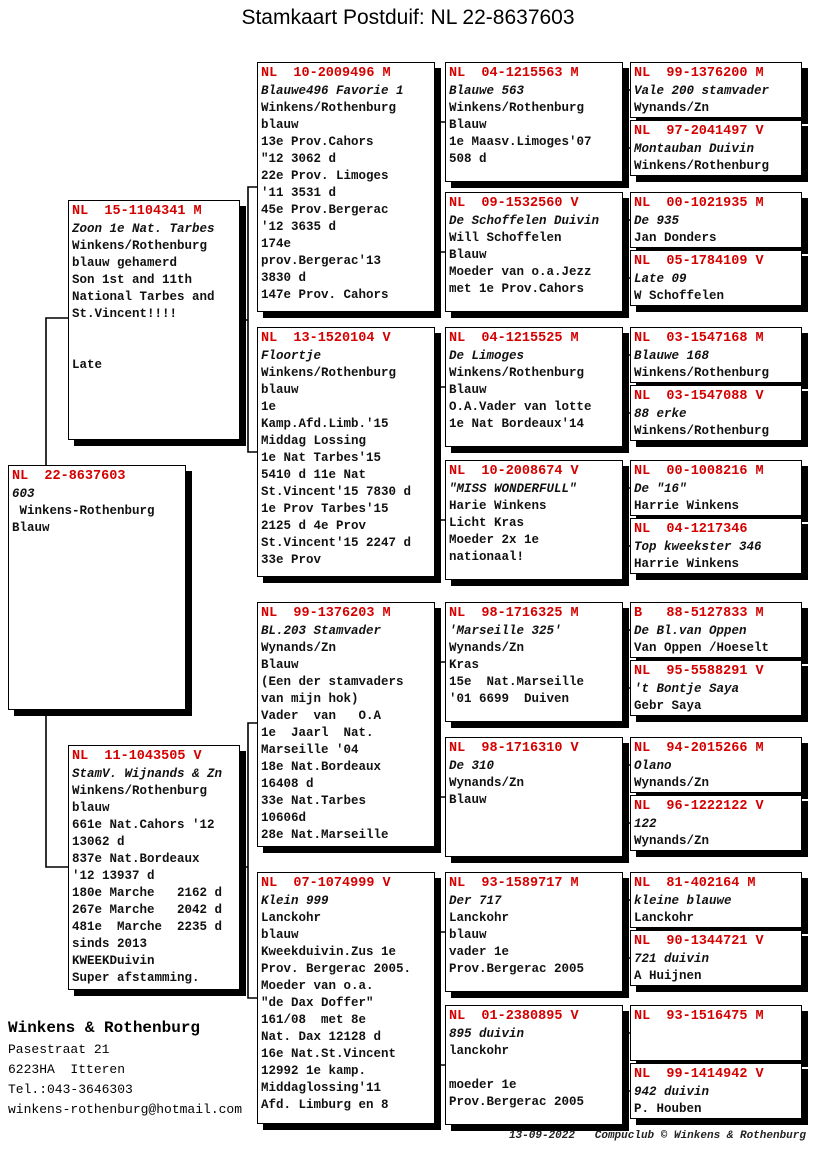  What do you see at coordinates (702, 91) in the screenshot?
I see `pedigree-text-line: Vale 200 stamvader` at bounding box center [702, 91].